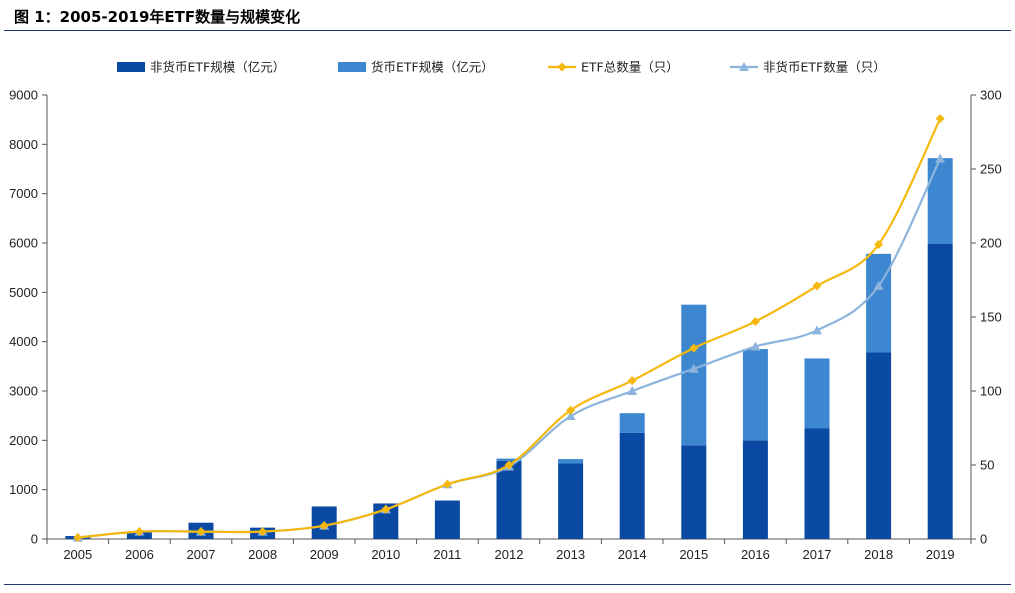 The height and width of the screenshot is (593, 1015). I want to click on y-left-tick-label: 1000, so click(23, 489).